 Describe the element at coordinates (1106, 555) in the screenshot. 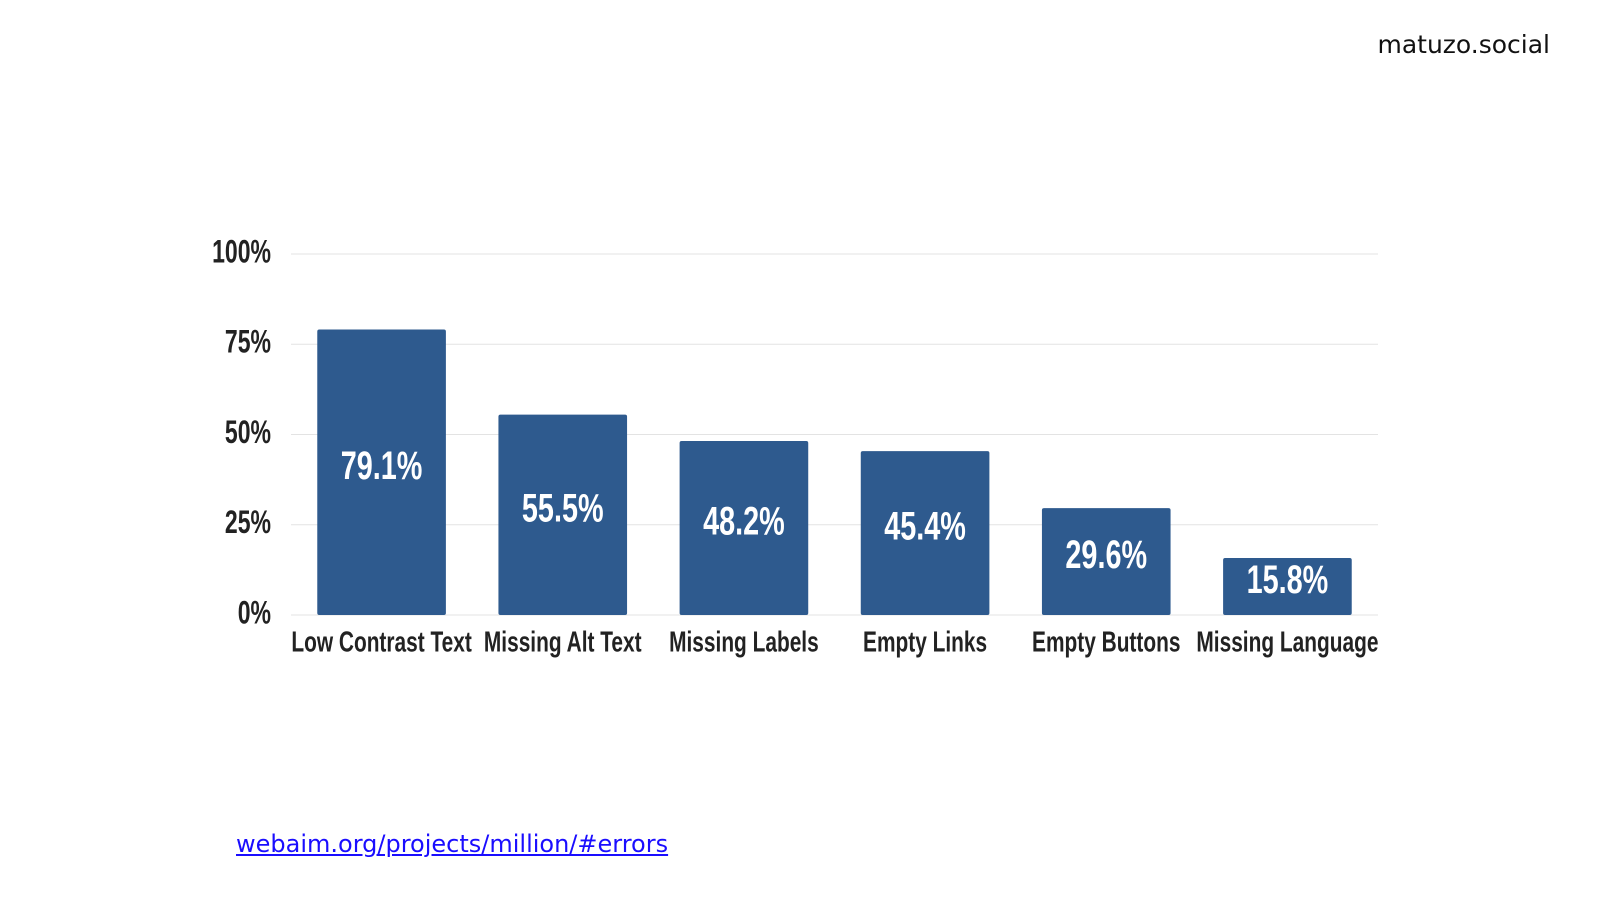

I see `value-label: 29.6%` at that location.